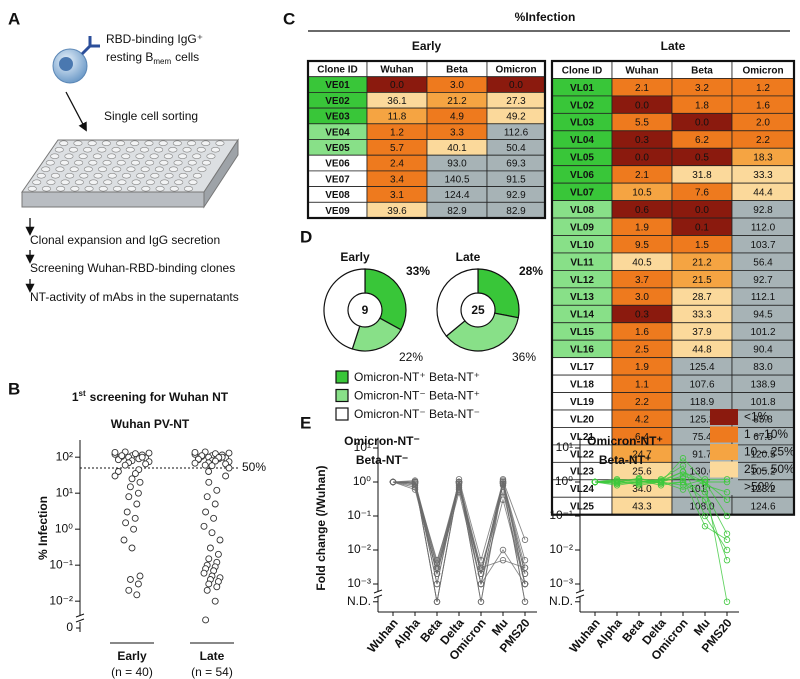  I want to click on table-cell: 40.1, so click(457, 148).